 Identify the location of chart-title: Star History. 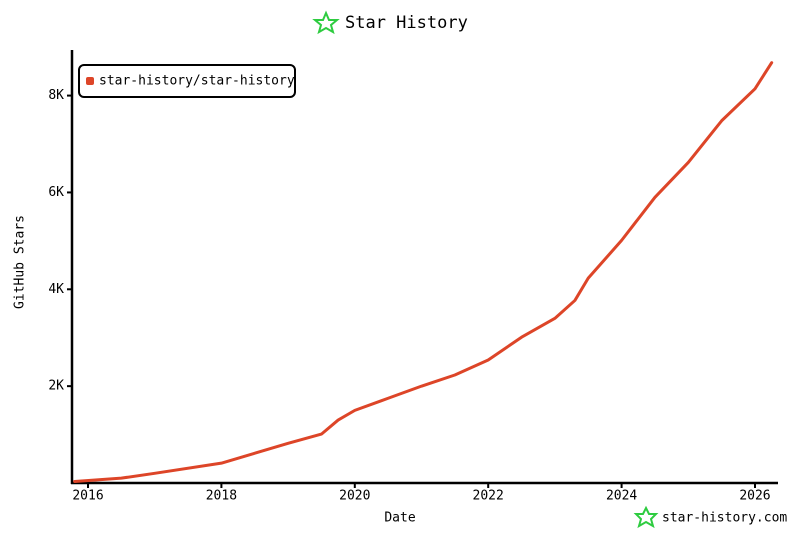
(406, 23).